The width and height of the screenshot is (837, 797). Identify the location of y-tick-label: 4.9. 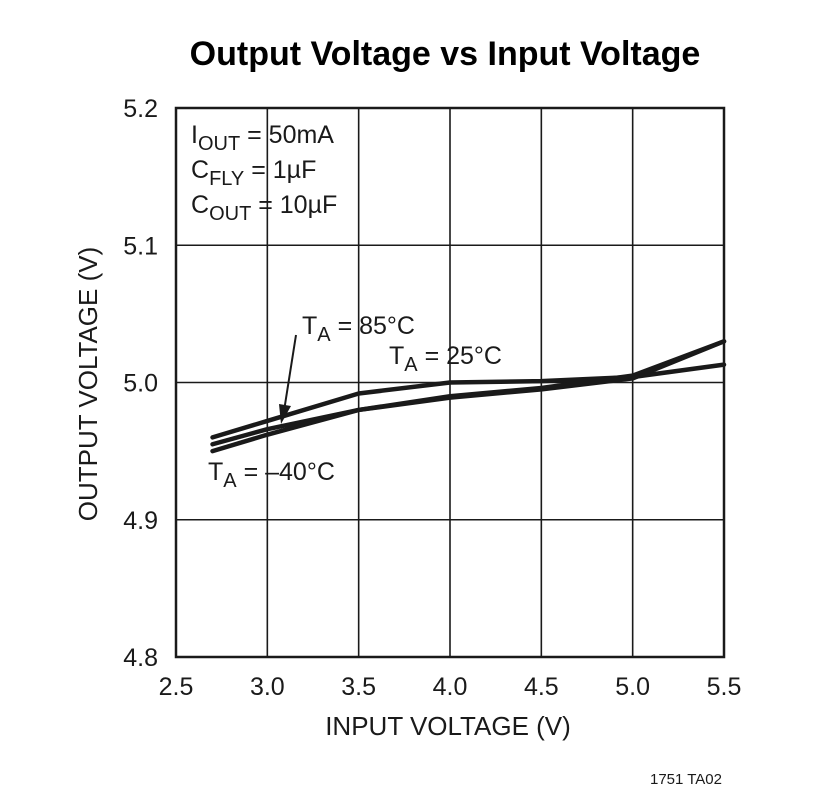
(140, 521).